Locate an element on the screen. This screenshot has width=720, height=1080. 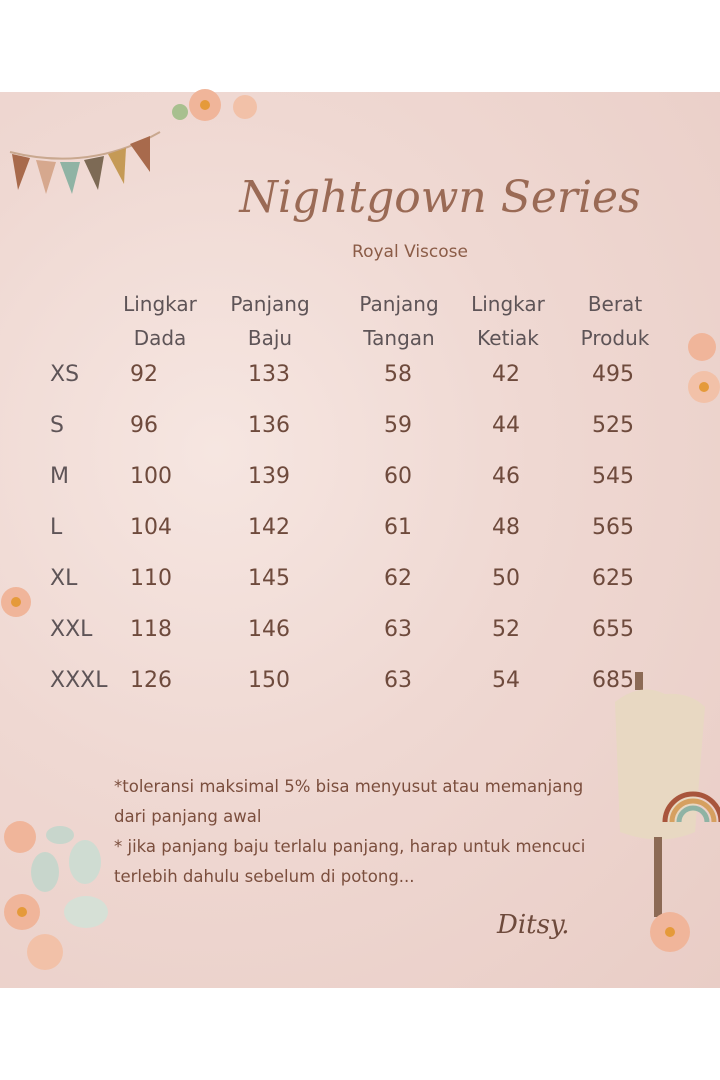
table-cell: 59 is located at coordinates (398, 425).